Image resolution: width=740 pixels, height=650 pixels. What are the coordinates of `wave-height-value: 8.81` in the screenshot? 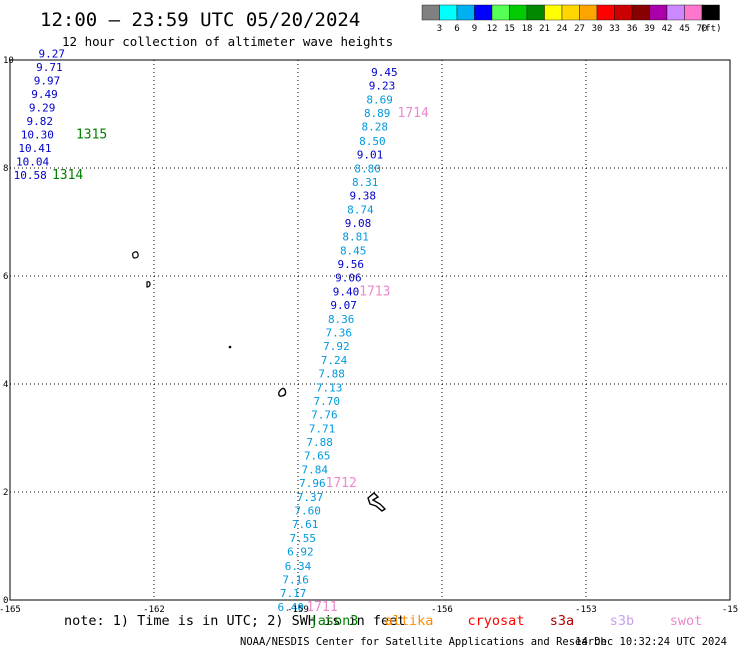 It's located at (355, 236).